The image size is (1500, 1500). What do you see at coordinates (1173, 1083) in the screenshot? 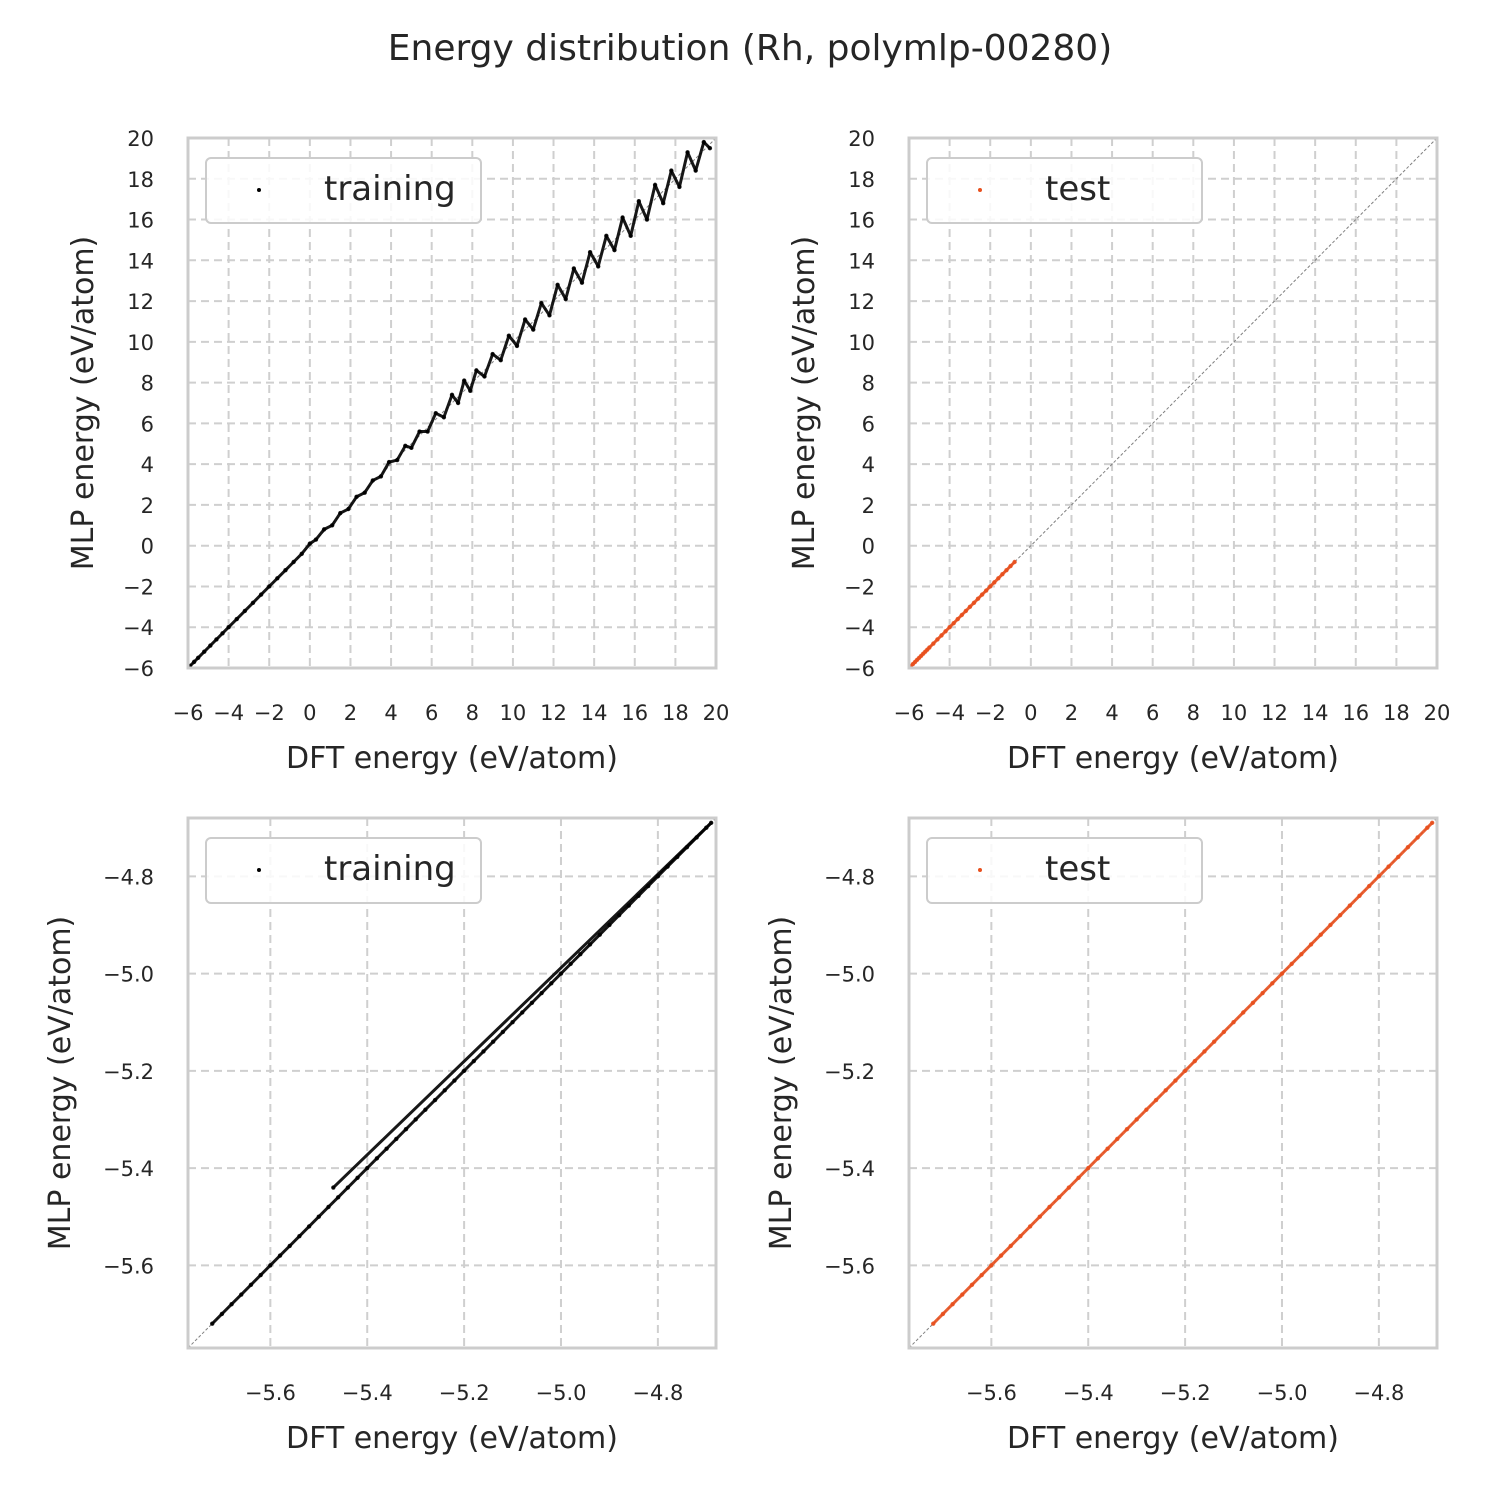
I see `axes-frame` at bounding box center [1173, 1083].